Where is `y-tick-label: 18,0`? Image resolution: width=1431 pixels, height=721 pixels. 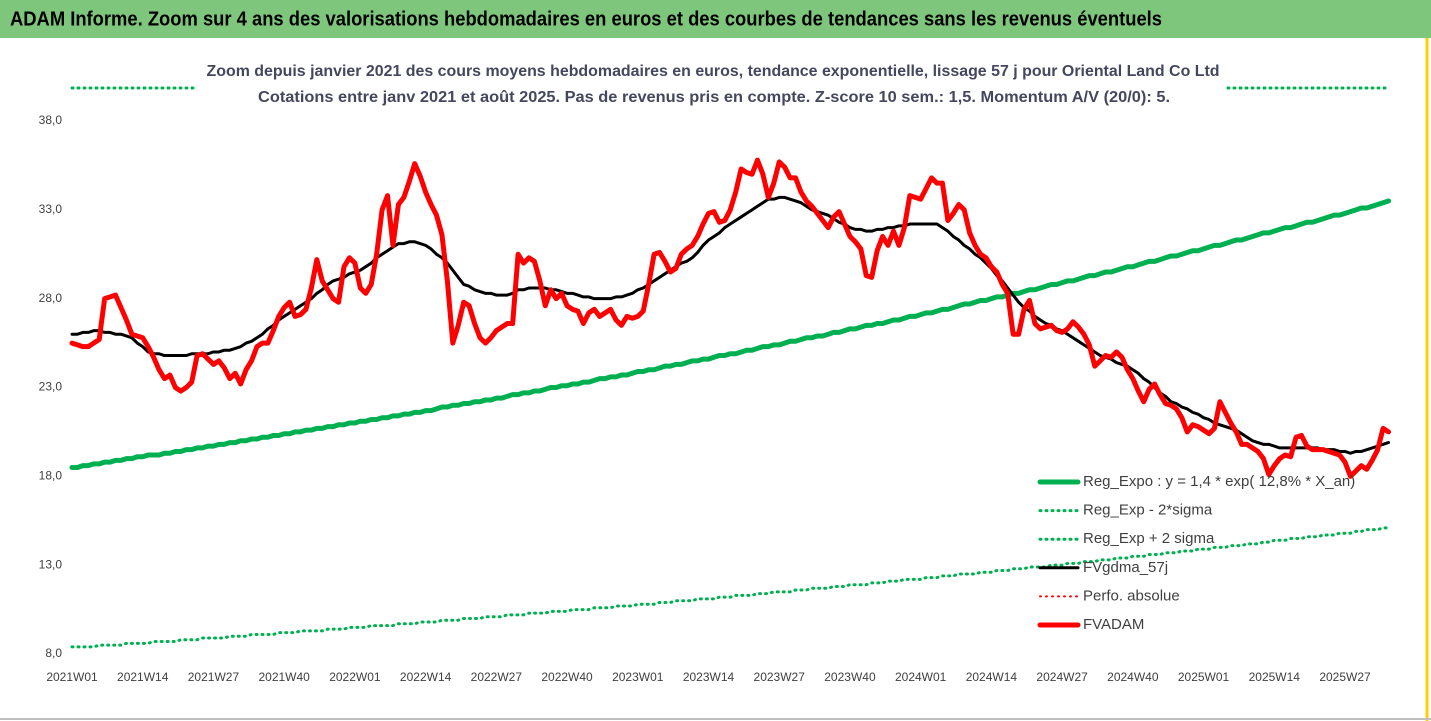
y-tick-label: 18,0 is located at coordinates (51, 476).